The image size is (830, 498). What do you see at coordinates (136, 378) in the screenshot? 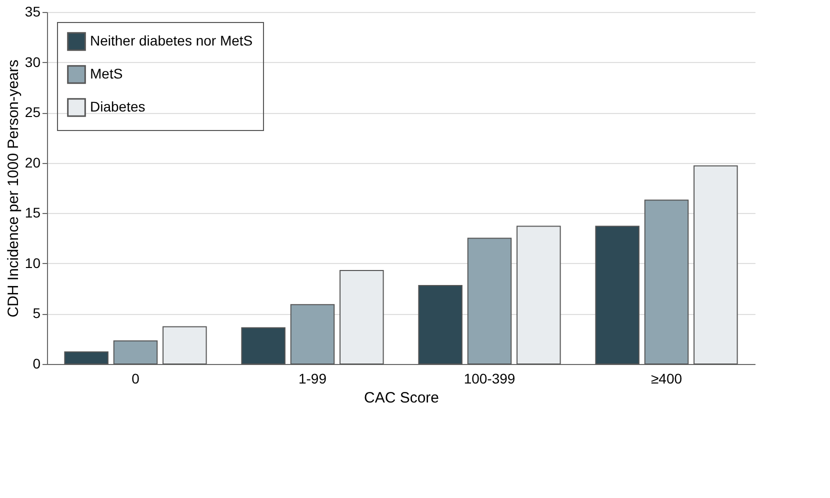
I see `x-tick-label: 0` at bounding box center [136, 378].